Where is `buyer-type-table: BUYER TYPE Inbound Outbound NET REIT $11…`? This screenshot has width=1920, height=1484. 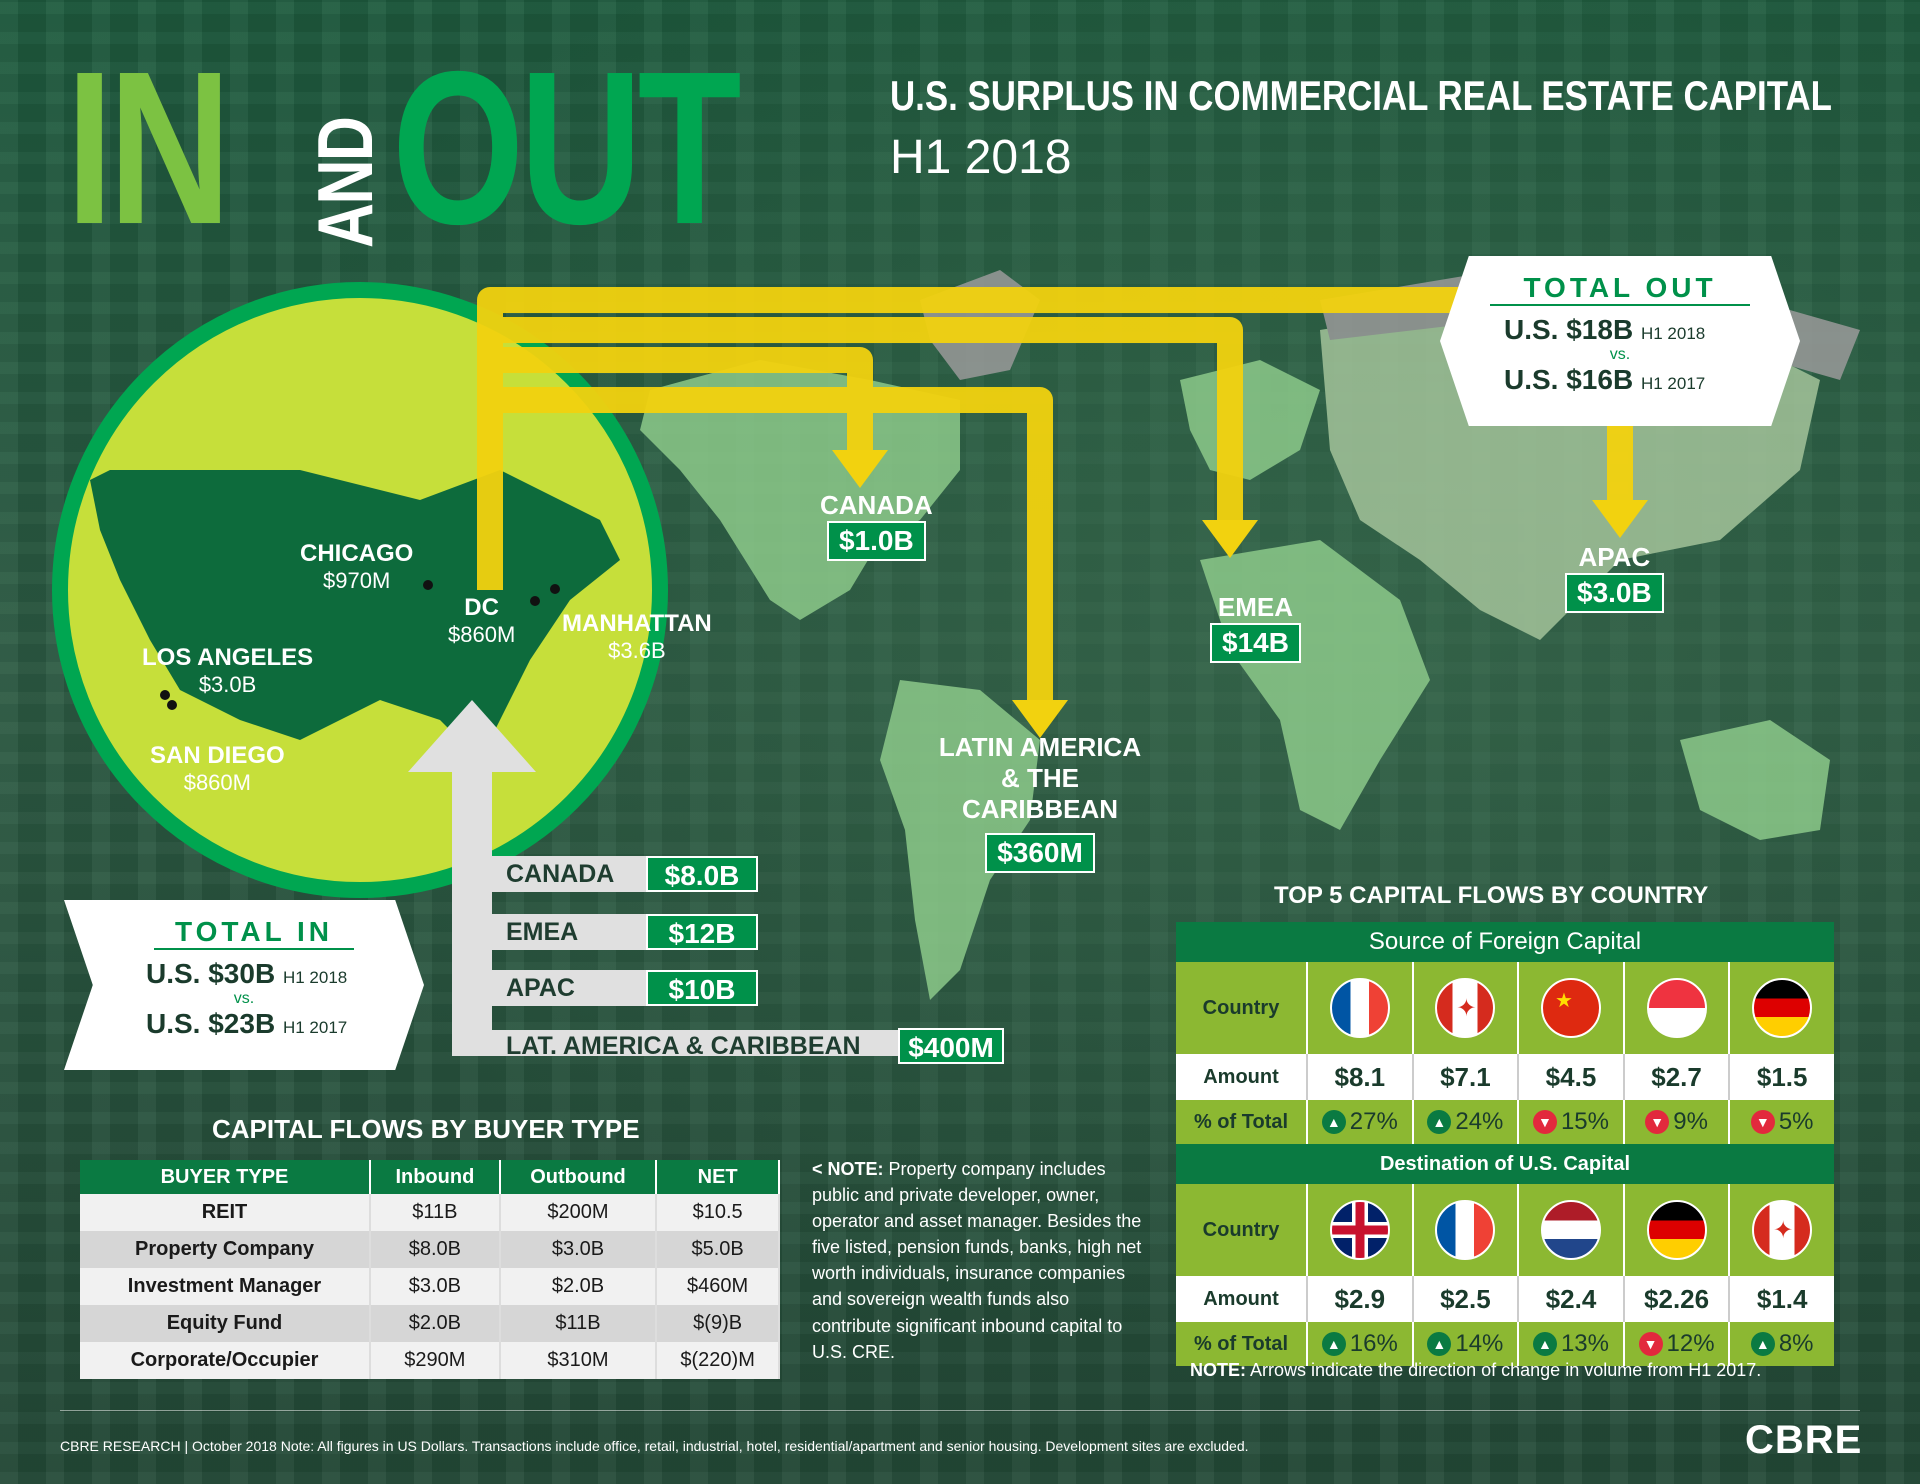
buyer-type-table: BUYER TYPE Inbound Outbound NET REIT $11… is located at coordinates (430, 1269).